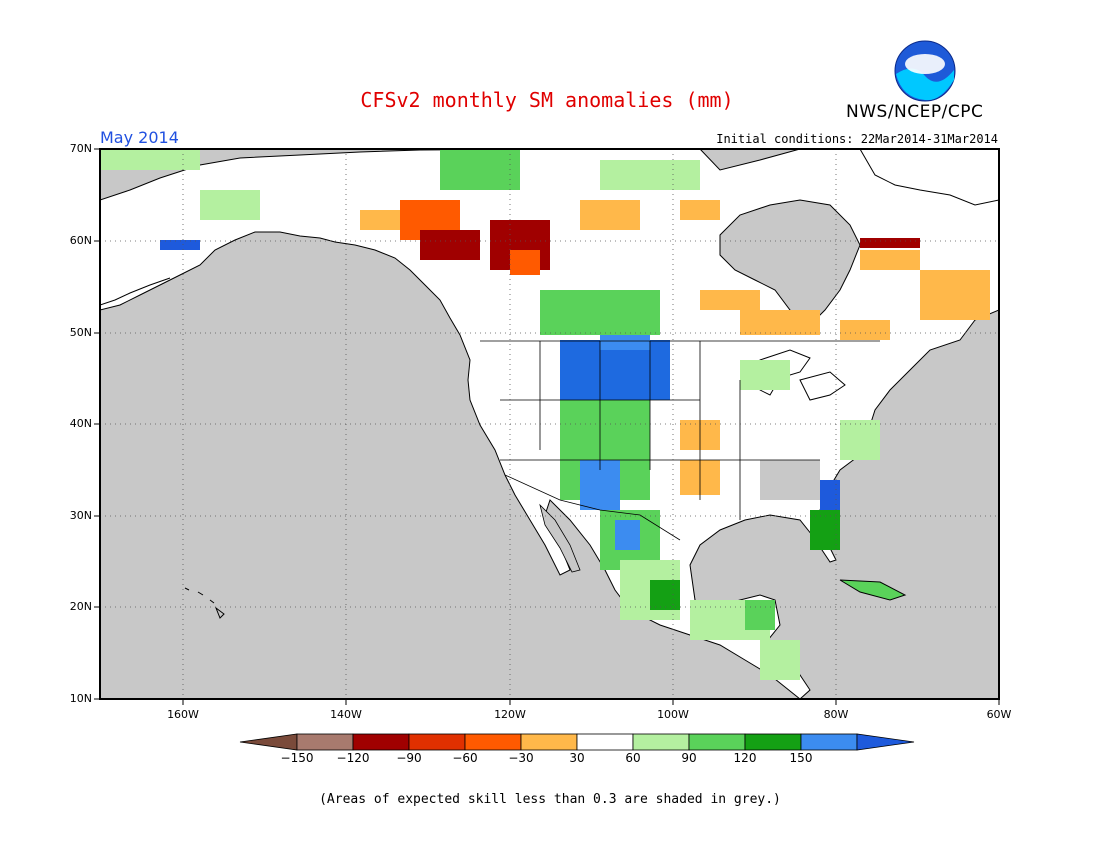  Describe the element at coordinates (801, 758) in the screenshot. I see `colorbar-label: 150` at that location.